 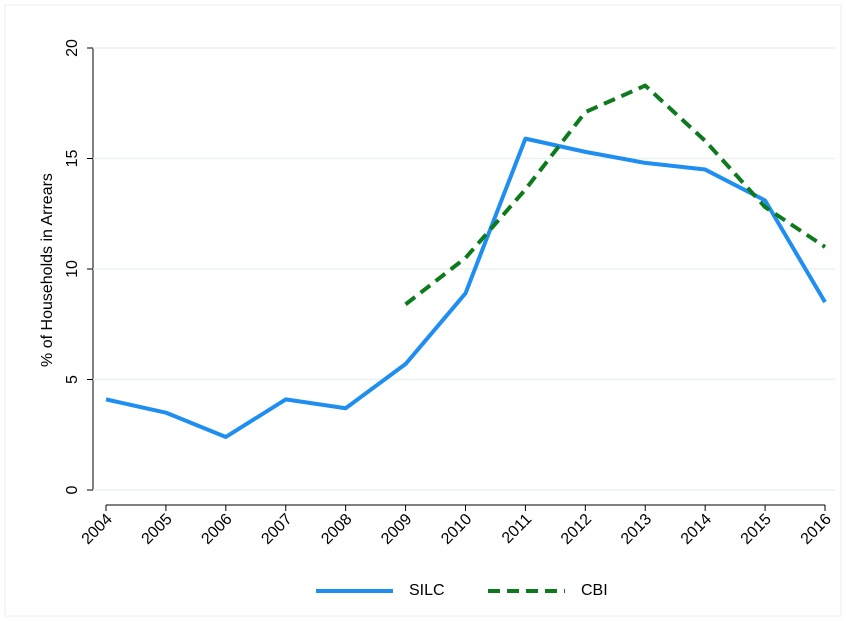 What do you see at coordinates (427, 590) in the screenshot?
I see `legend-label: SILC` at bounding box center [427, 590].